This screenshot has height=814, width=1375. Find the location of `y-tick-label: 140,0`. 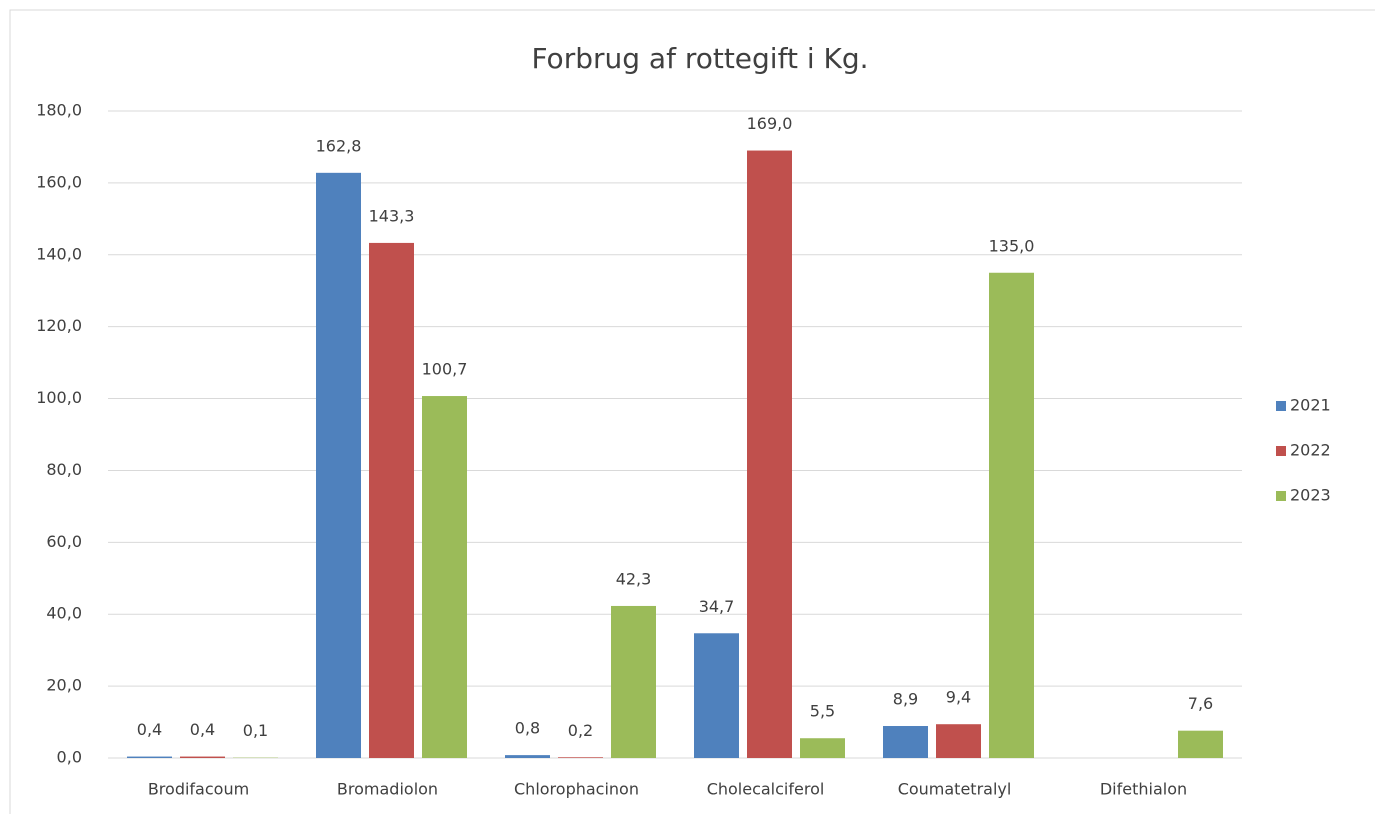

y-tick-label: 140,0 is located at coordinates (59, 253).